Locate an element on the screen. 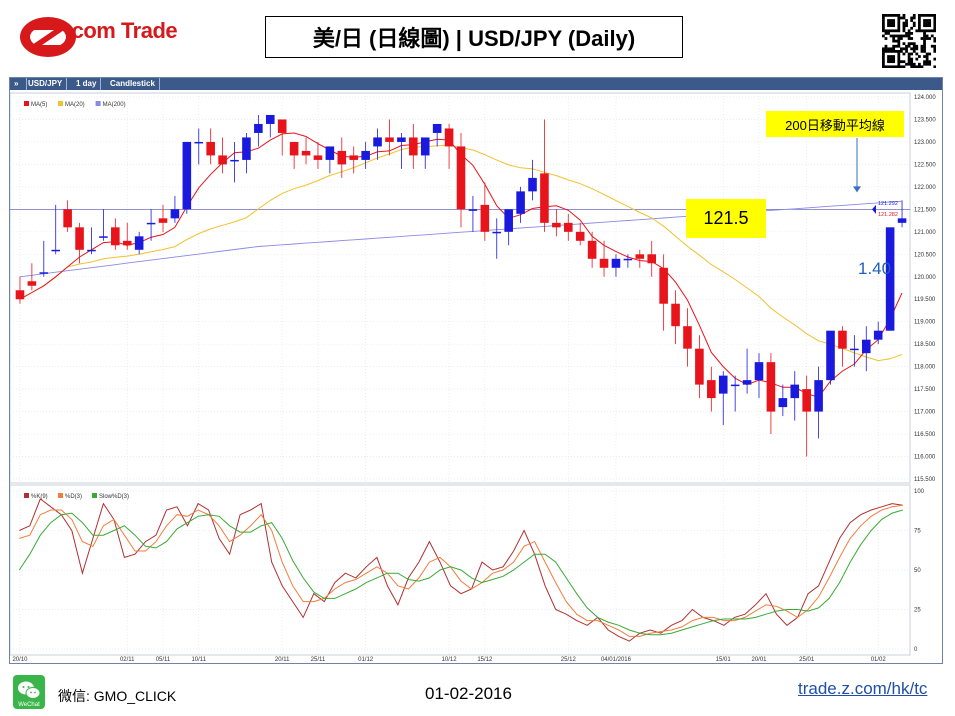  x-tick-label: 15/01 is located at coordinates (724, 660).